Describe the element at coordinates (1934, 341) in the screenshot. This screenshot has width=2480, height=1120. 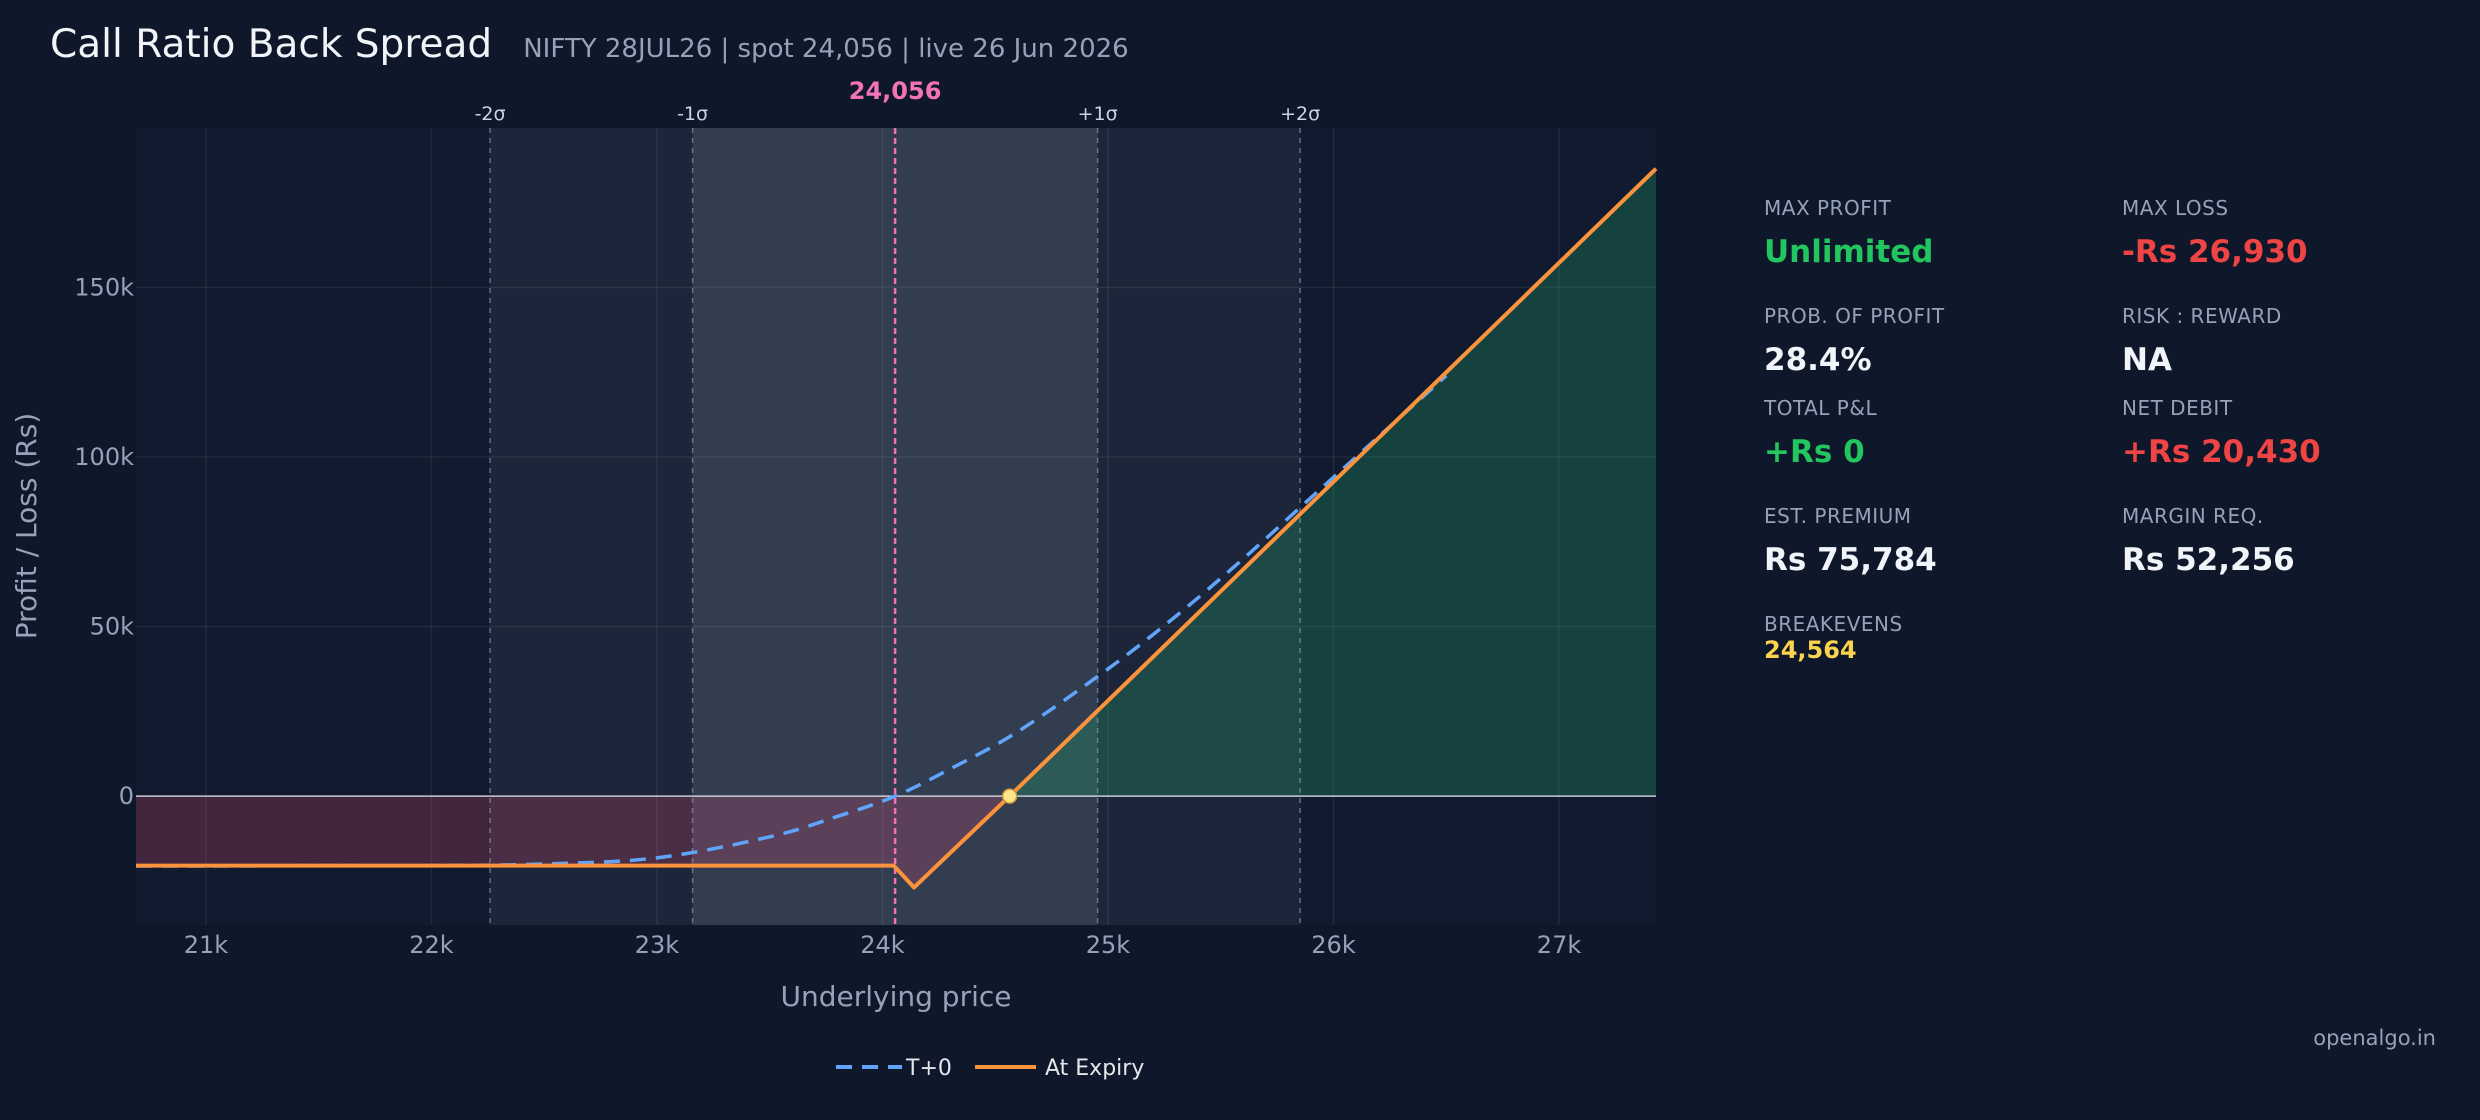
I see `stat-prob-of-profit: PROB. OF PROFIT 28.4%` at that location.